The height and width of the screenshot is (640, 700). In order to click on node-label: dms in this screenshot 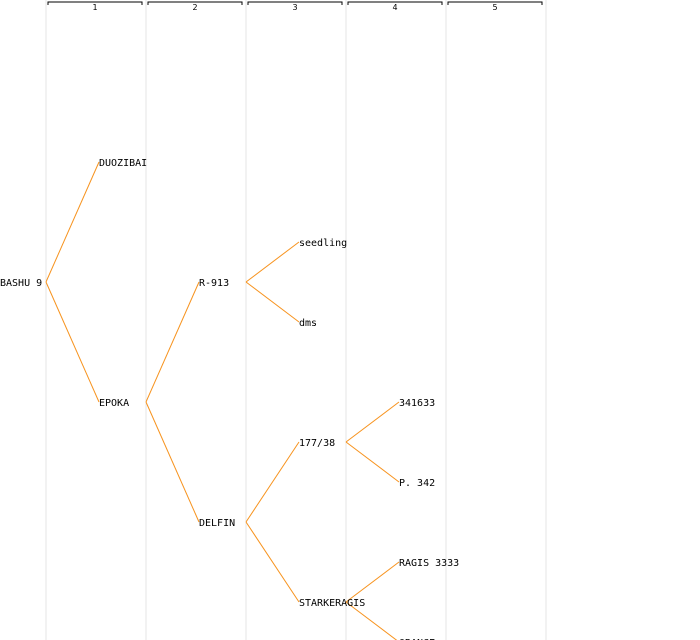, I will do `click(308, 323)`.